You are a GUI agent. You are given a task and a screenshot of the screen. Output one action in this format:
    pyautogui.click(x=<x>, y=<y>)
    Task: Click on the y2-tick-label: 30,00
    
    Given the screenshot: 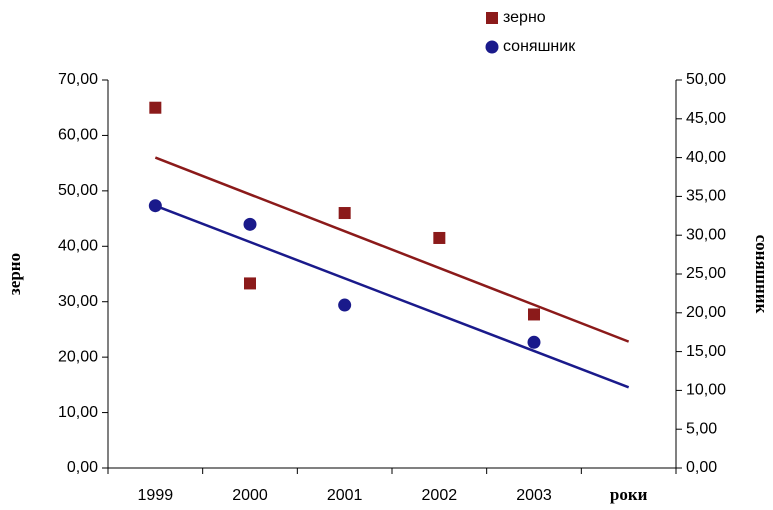 What is the action you would take?
    pyautogui.click(x=706, y=234)
    